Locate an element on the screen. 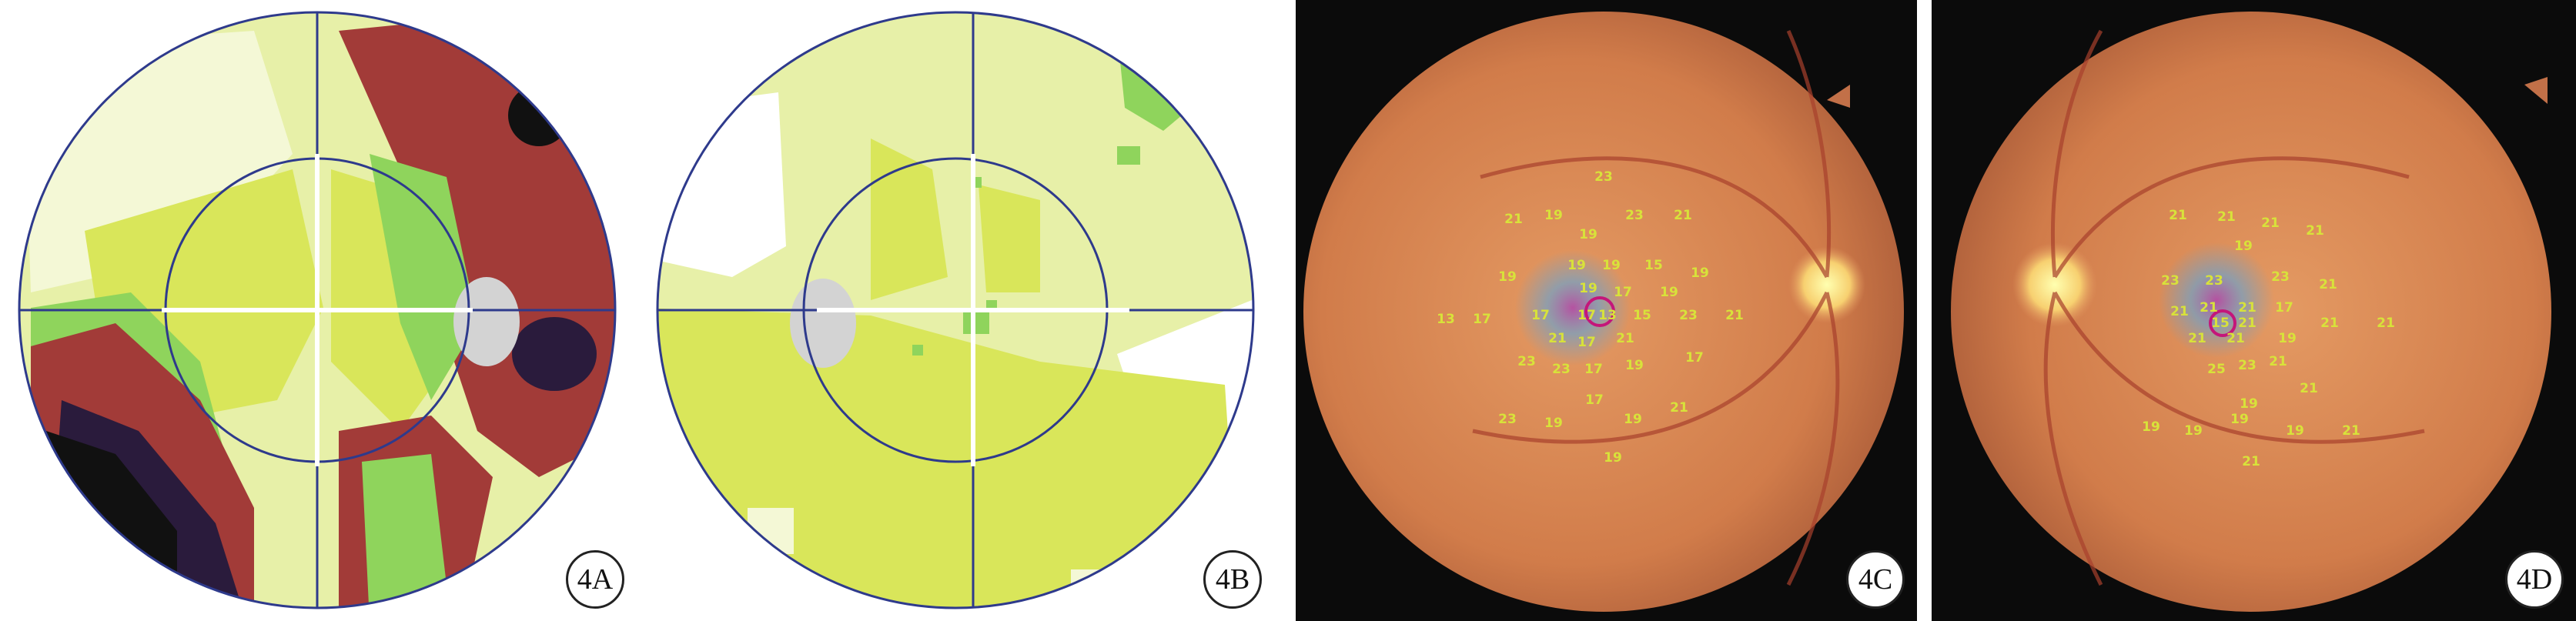 This screenshot has width=2576, height=621. panel-label-4c: 4C is located at coordinates (1876, 580).